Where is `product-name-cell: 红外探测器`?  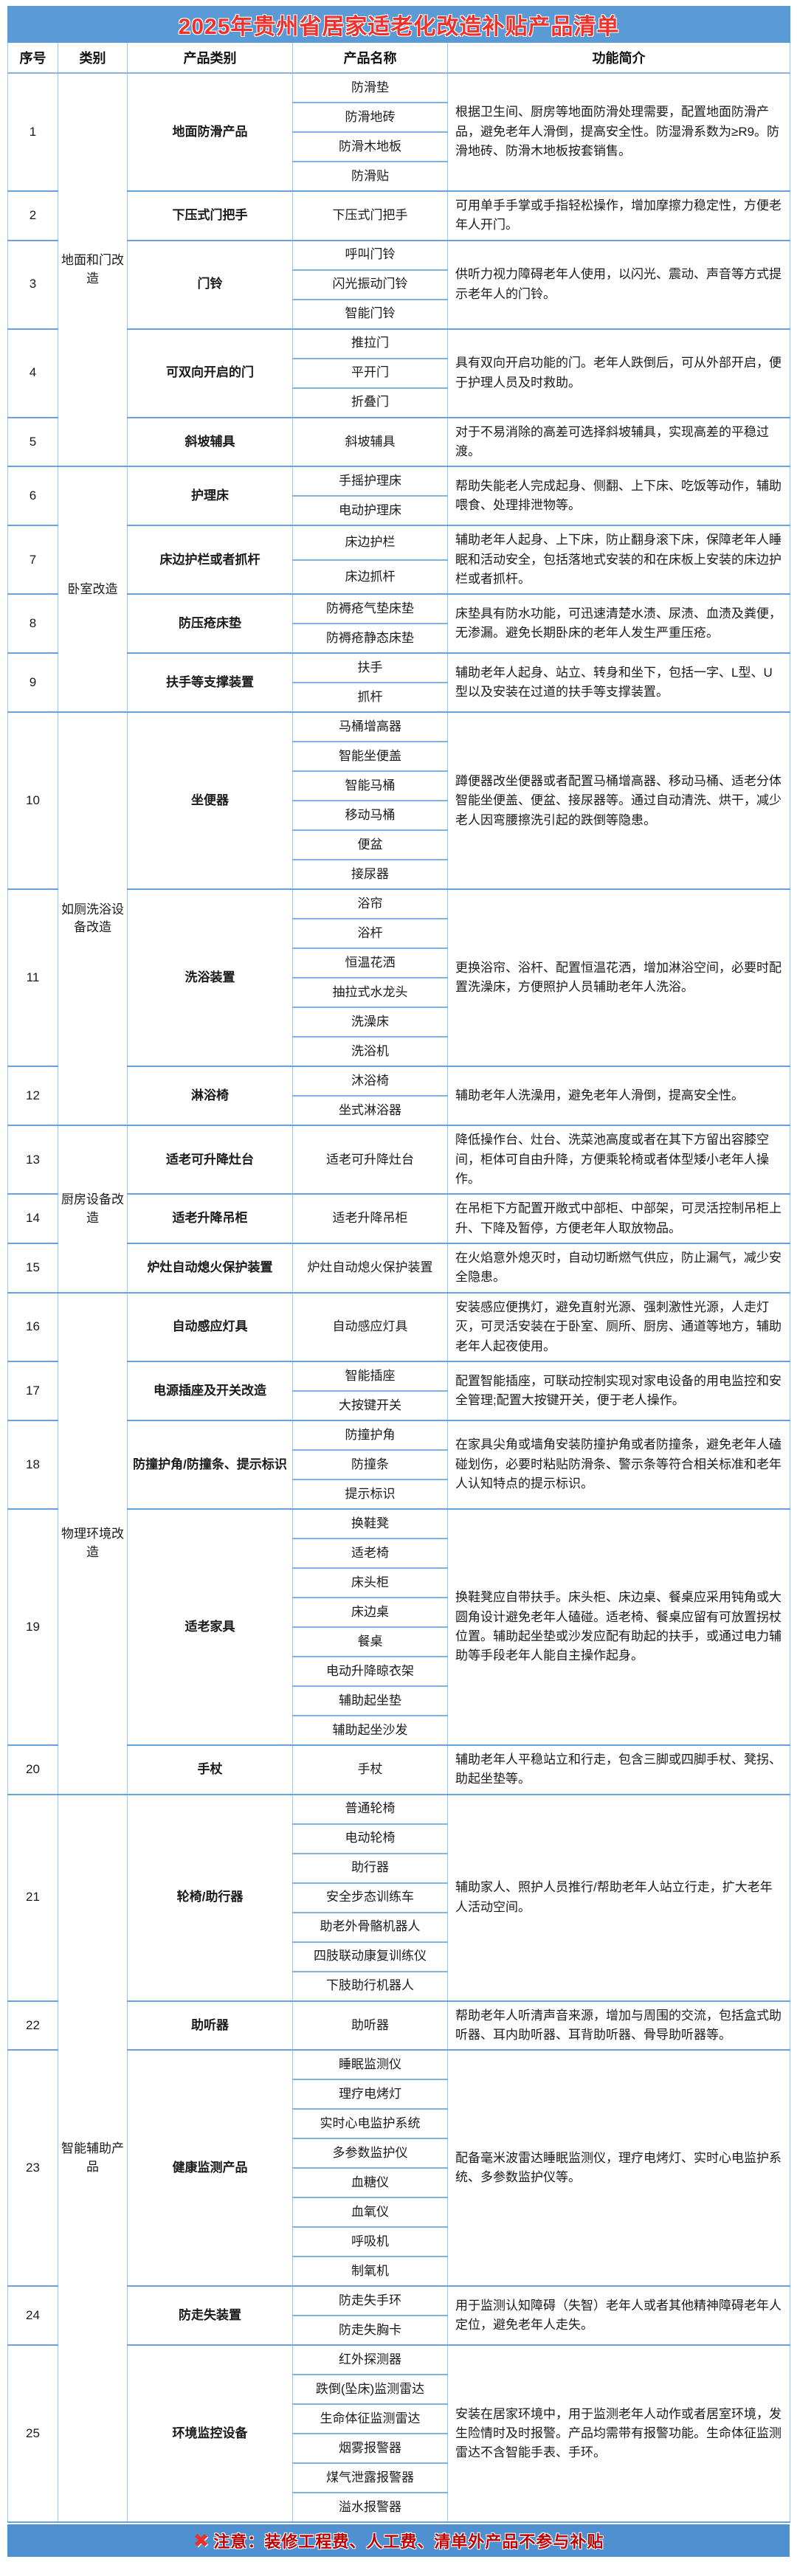 product-name-cell: 红外探测器 is located at coordinates (370, 2360).